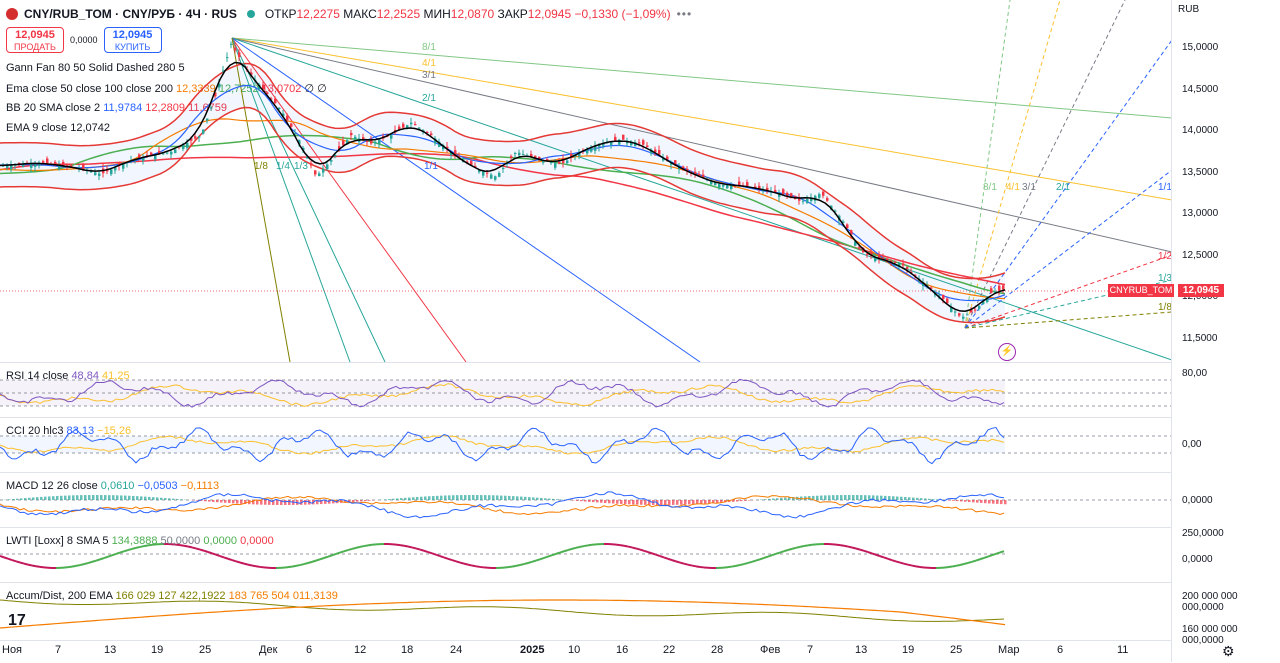  Describe the element at coordinates (1188, 9) in the screenshot. I see `currency-label: RUB` at that location.